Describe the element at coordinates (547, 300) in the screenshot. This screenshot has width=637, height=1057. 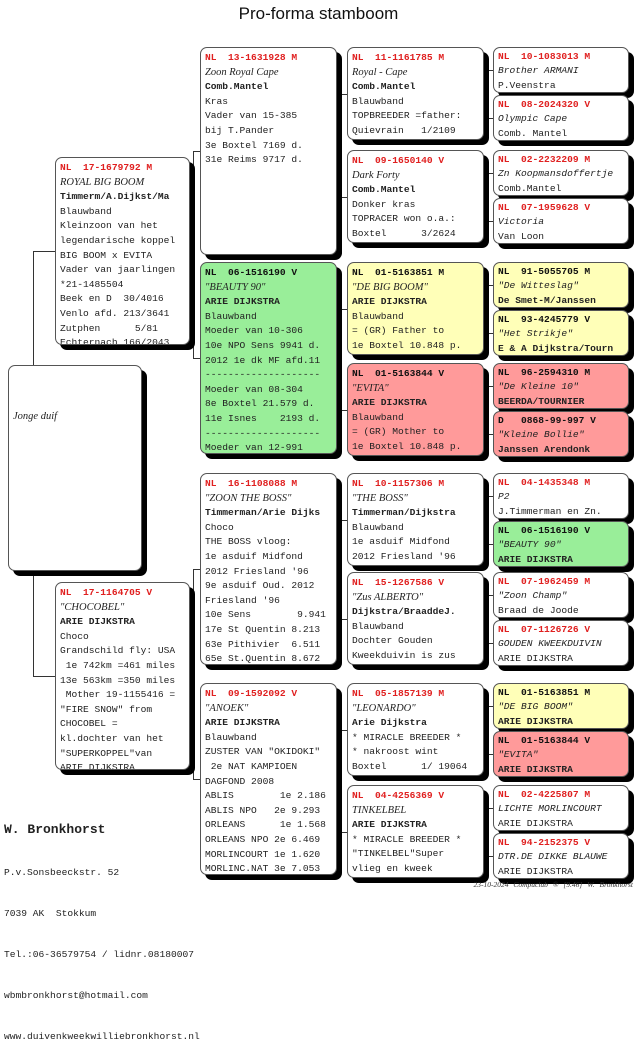
I see `owner: De Smet-M/Janssen` at that location.